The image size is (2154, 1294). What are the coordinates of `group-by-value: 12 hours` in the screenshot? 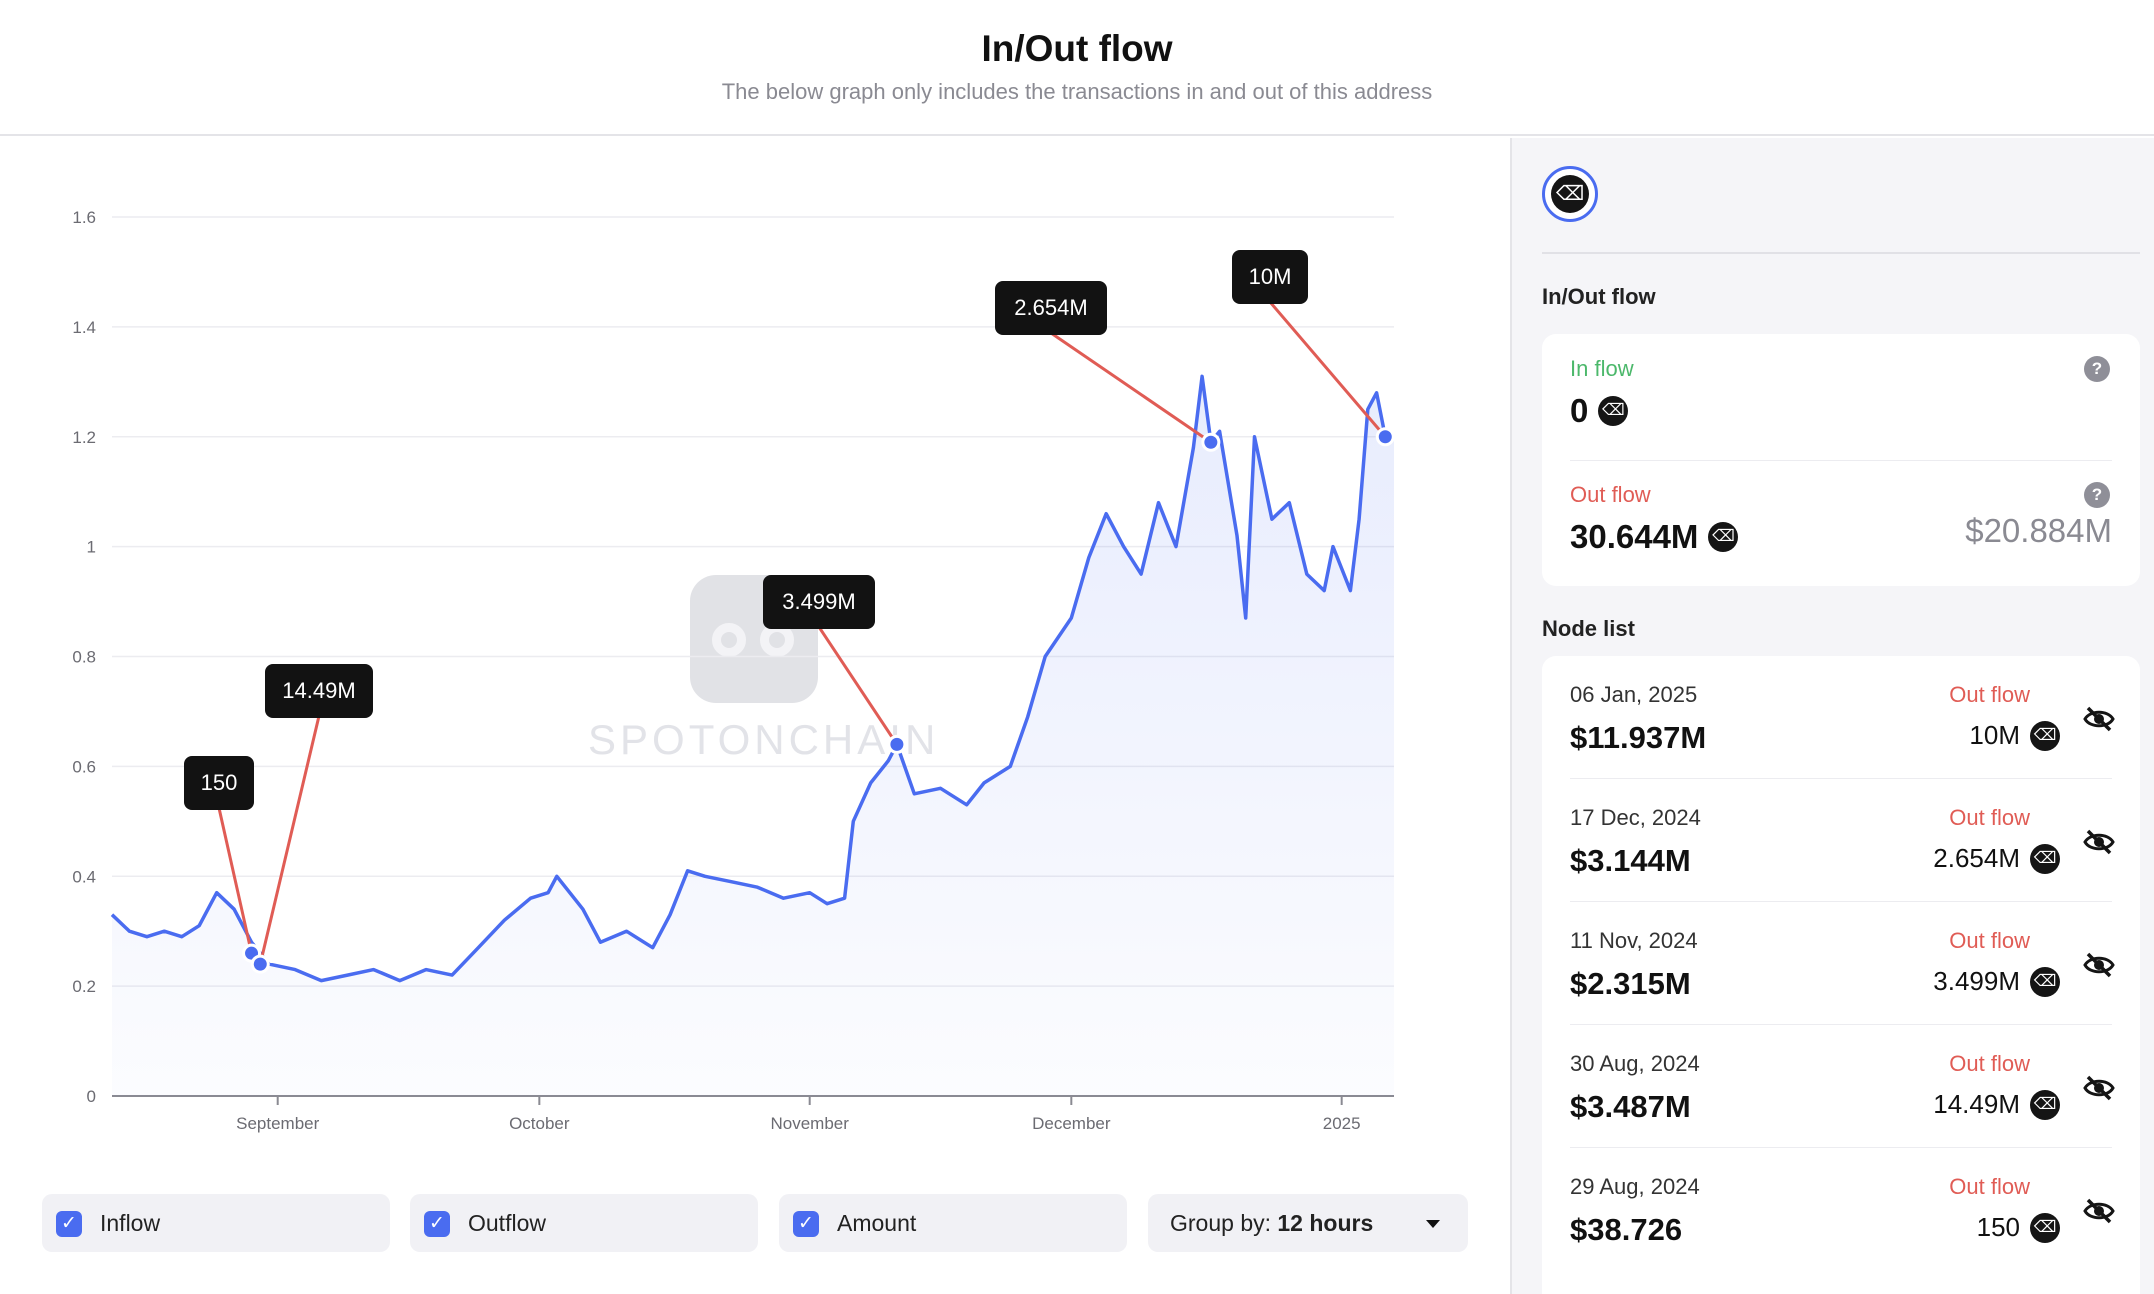 It's located at (1325, 1223).